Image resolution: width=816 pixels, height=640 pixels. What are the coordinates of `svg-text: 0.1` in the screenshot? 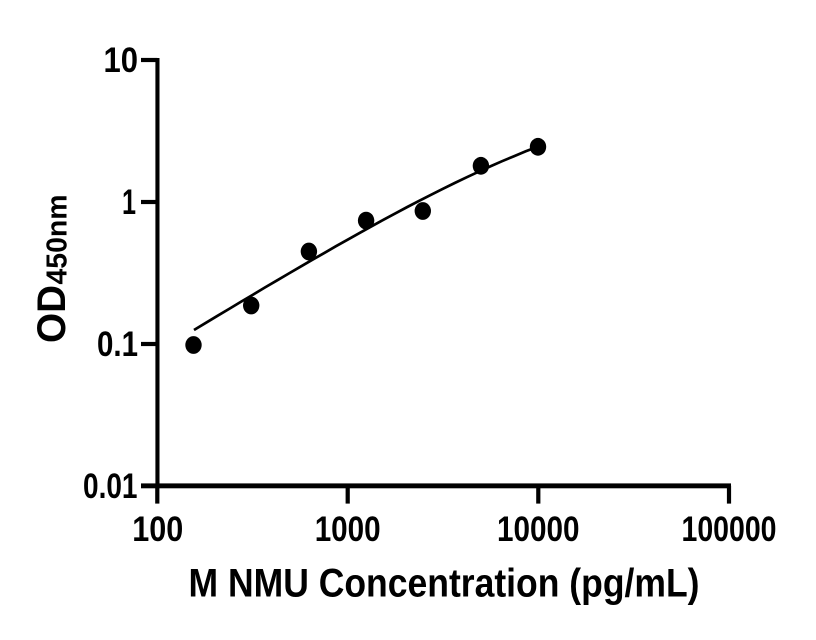 It's located at (117, 344).